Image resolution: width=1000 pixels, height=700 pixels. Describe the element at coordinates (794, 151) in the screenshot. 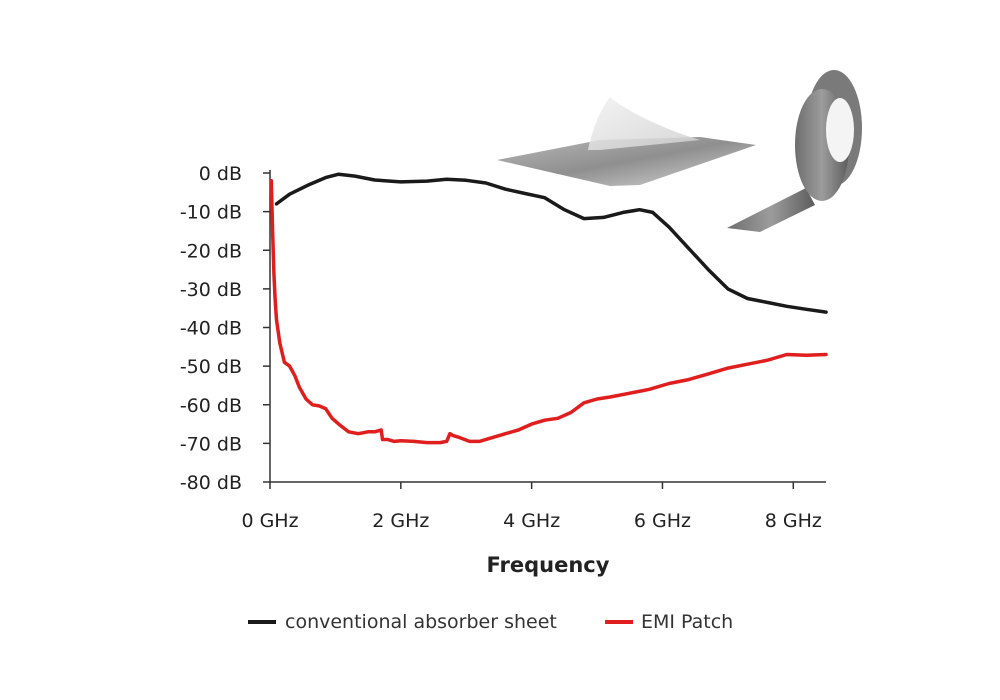

I see `tape-roll-image` at that location.